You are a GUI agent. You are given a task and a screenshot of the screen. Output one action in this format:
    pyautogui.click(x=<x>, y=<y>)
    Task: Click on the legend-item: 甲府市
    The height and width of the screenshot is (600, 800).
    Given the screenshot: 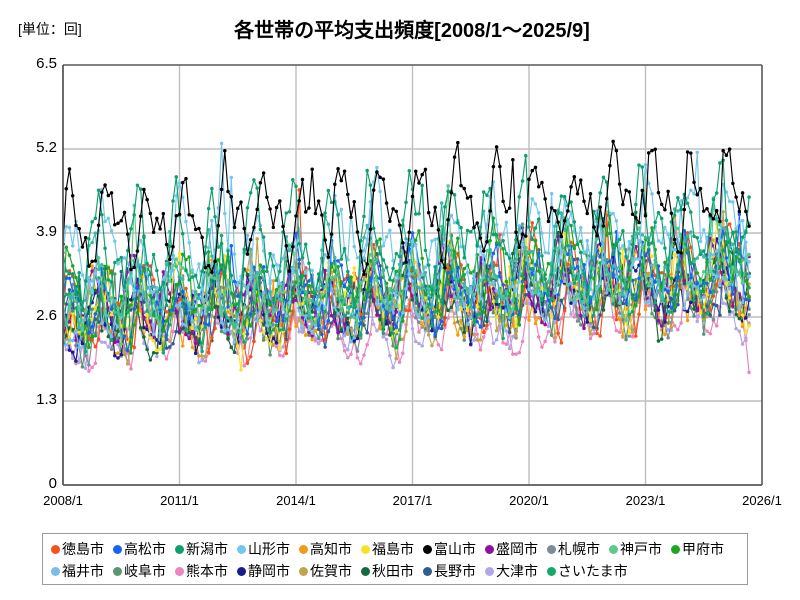 What is the action you would take?
    pyautogui.click(x=697, y=549)
    